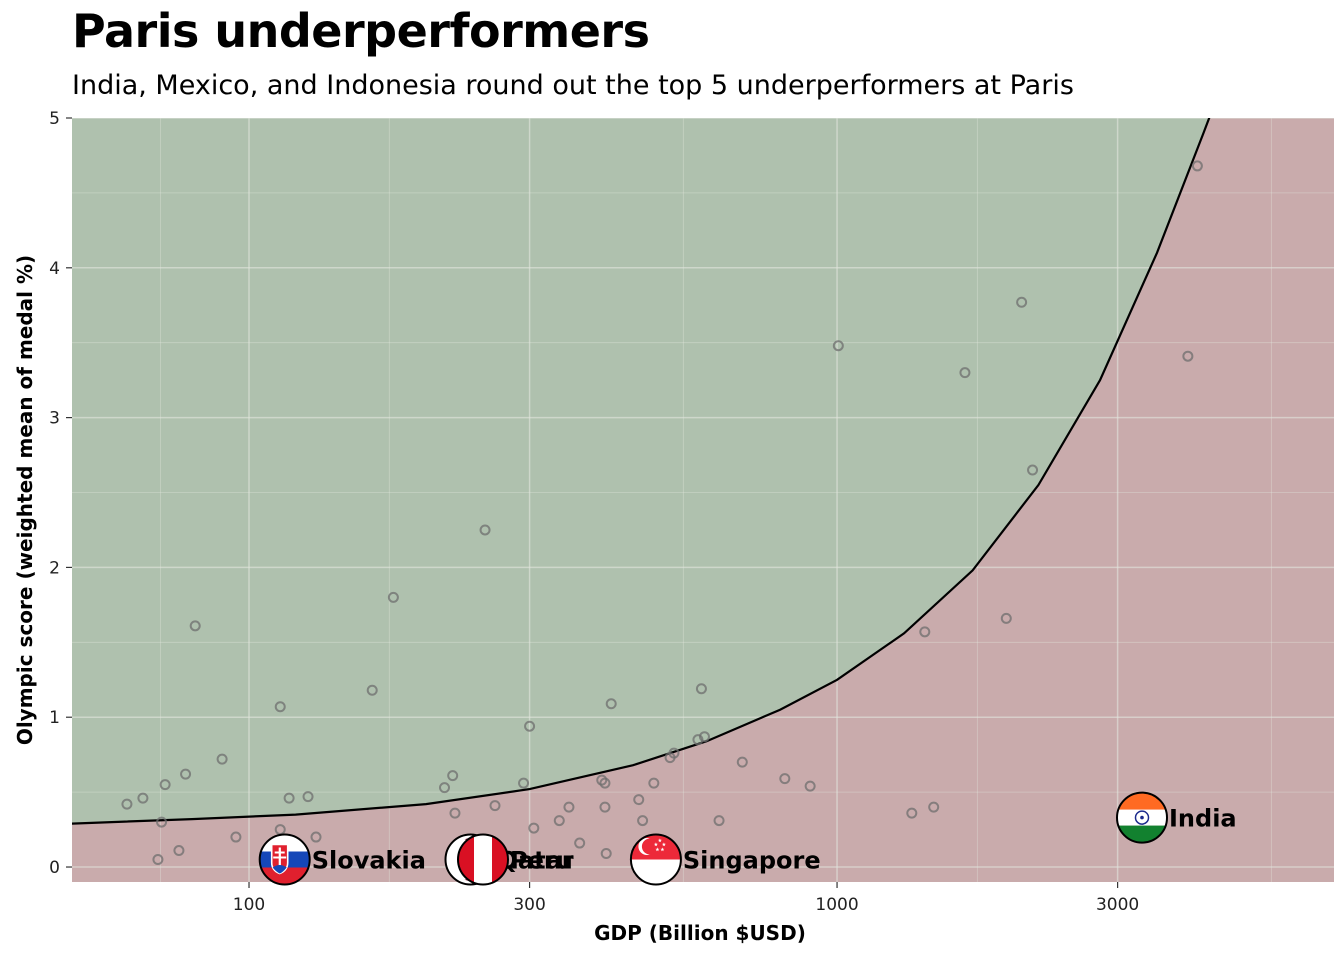 The height and width of the screenshot is (960, 1344). What do you see at coordinates (54, 868) in the screenshot?
I see `y-tick-label: 0` at bounding box center [54, 868].